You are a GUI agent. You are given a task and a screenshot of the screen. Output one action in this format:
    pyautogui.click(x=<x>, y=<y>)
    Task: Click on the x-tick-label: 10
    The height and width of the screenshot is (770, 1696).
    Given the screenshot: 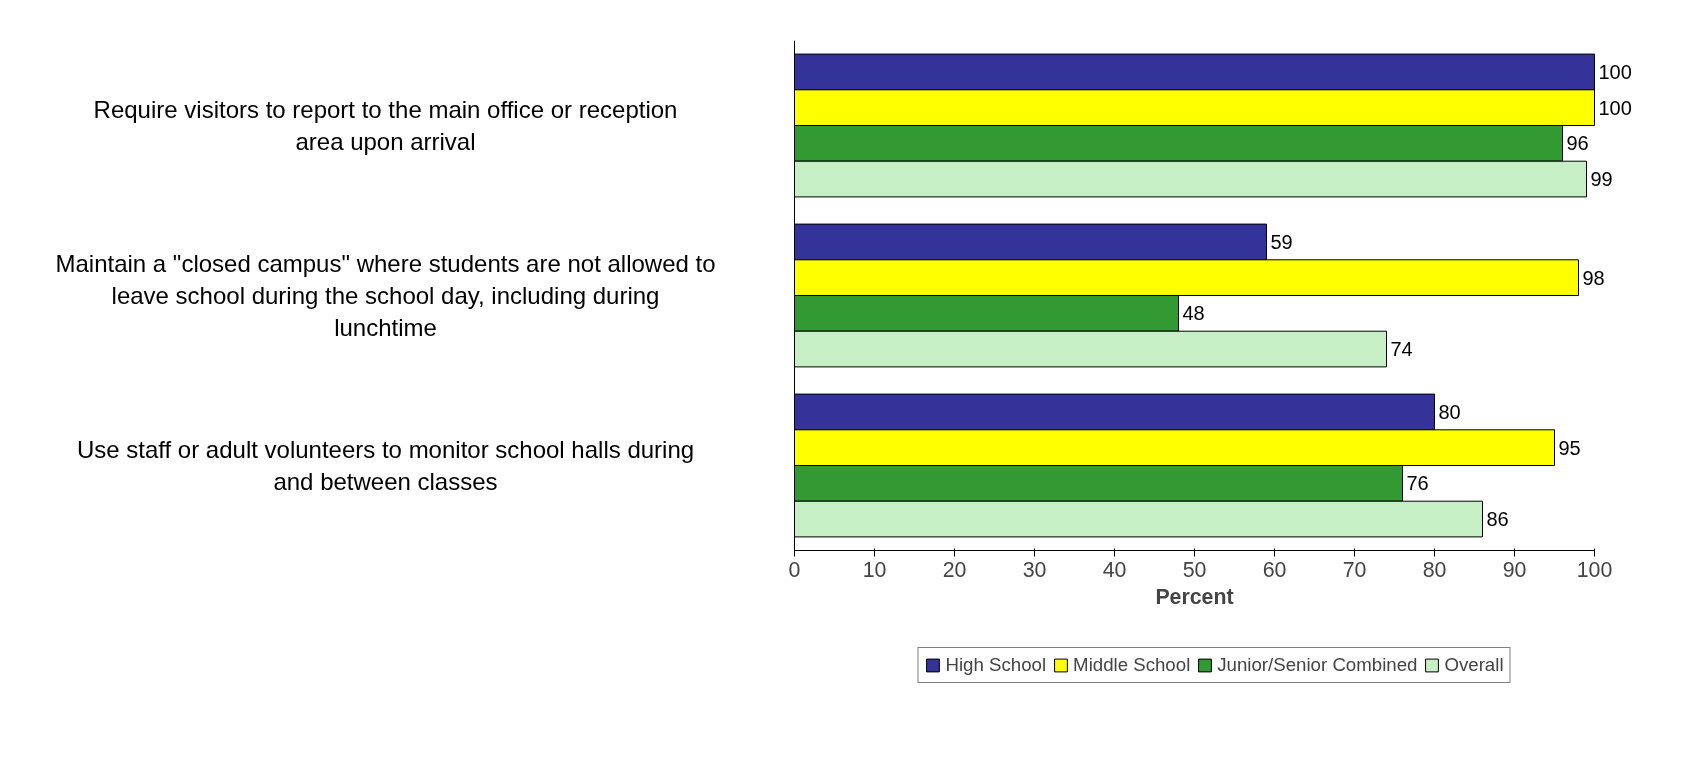 What is the action you would take?
    pyautogui.click(x=874, y=569)
    